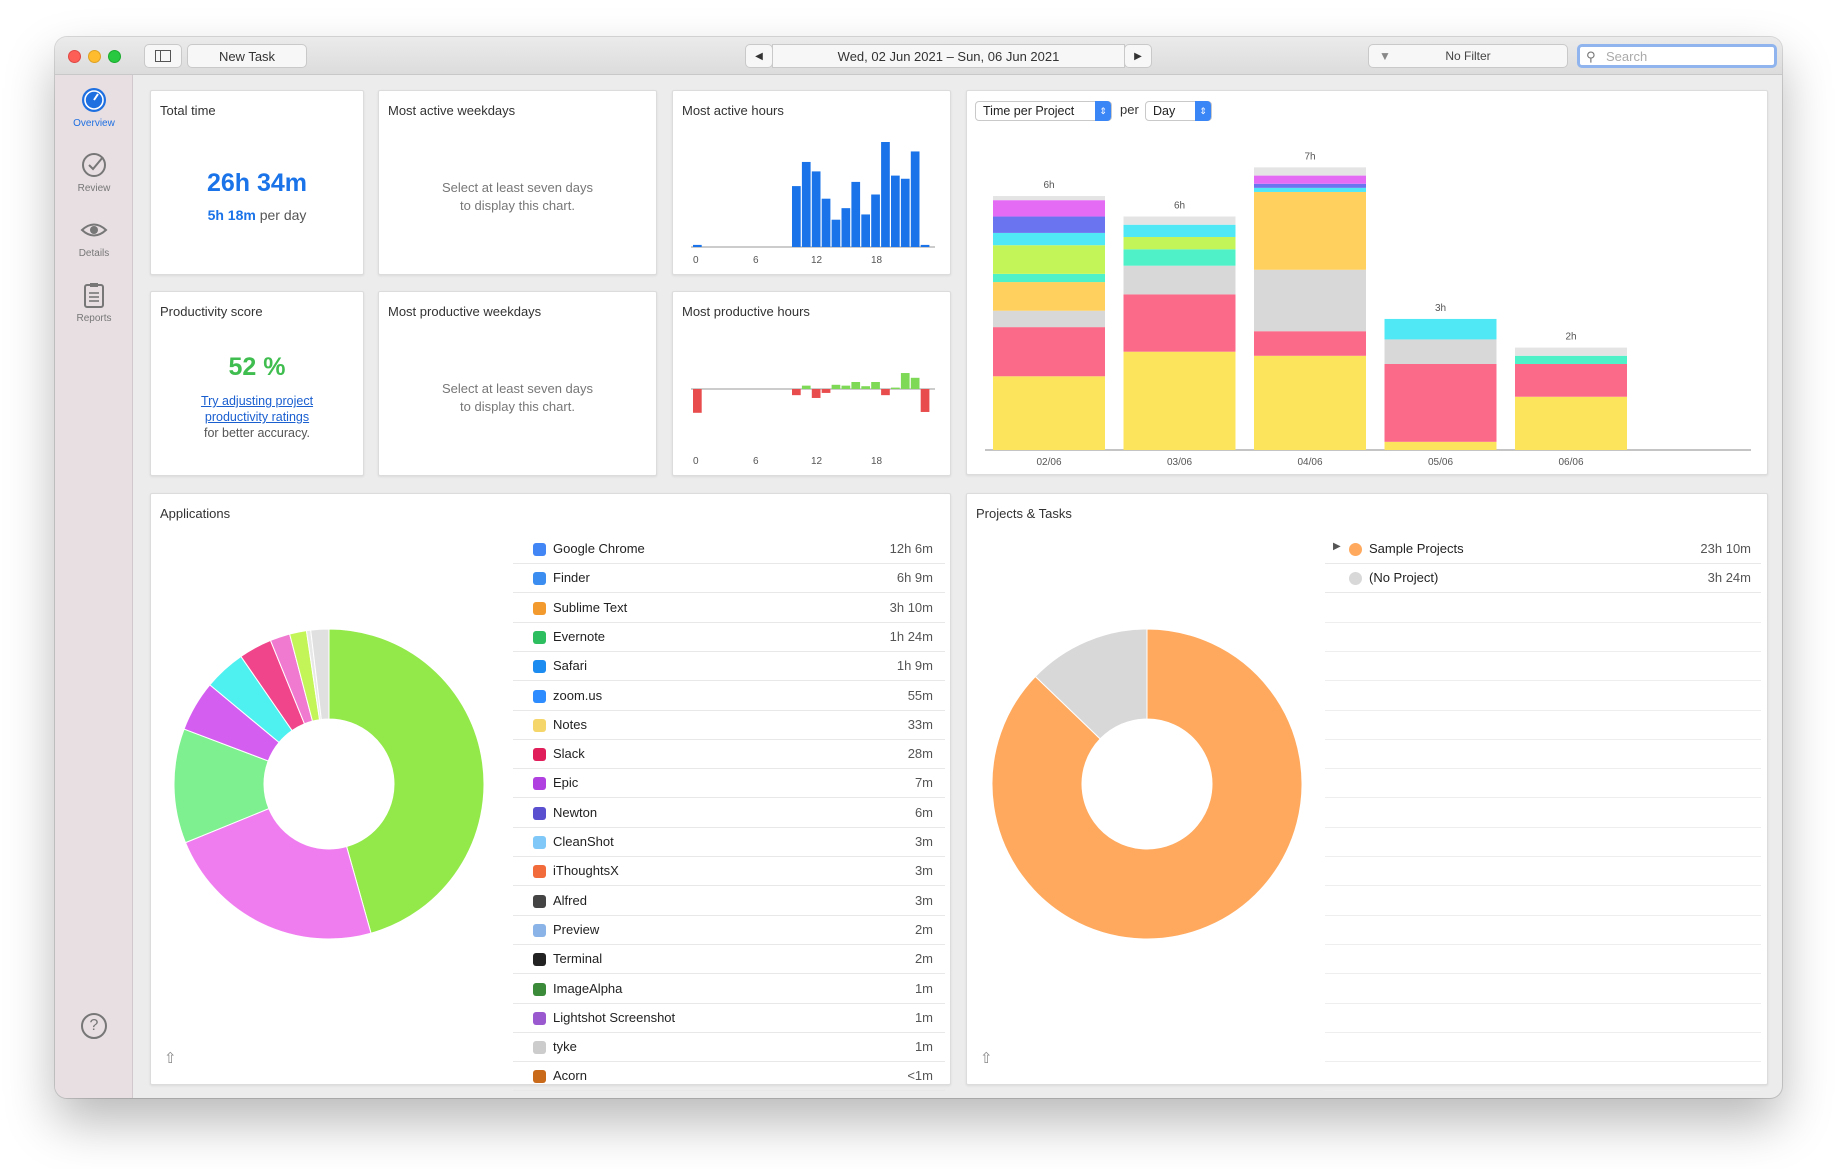 The width and height of the screenshot is (1835, 1169). What do you see at coordinates (1048, 185) in the screenshot?
I see `bar-total-label: 6h` at bounding box center [1048, 185].